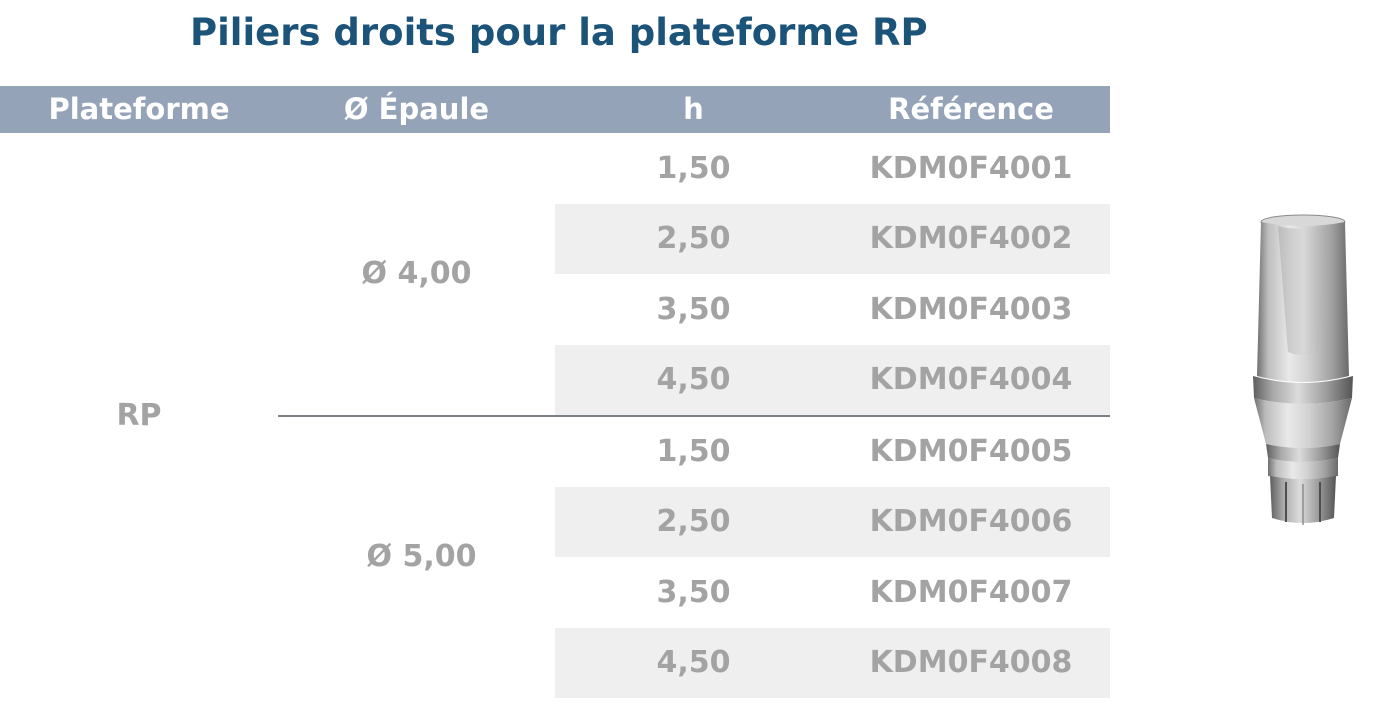 This screenshot has width=1388, height=704. Describe the element at coordinates (971, 238) in the screenshot. I see `reference-cell: KDM0F4002` at that location.